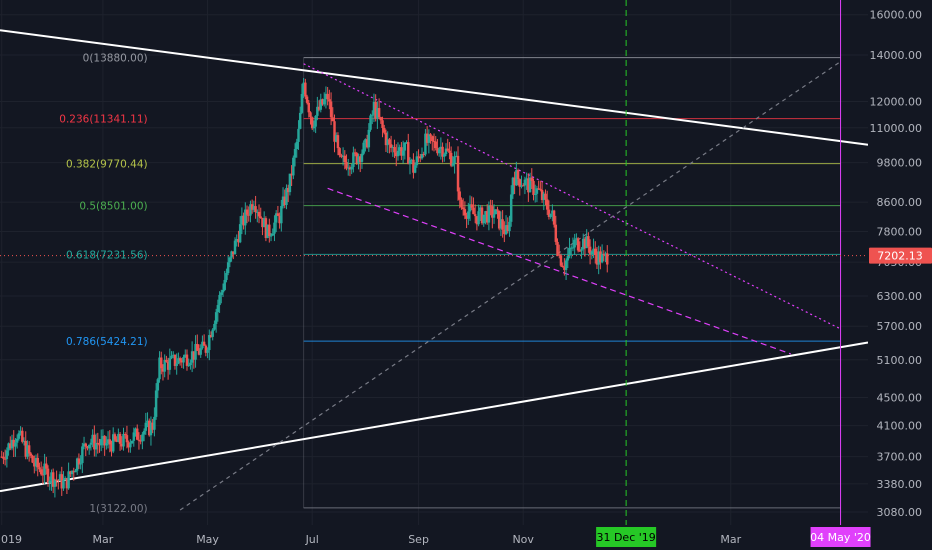  Describe the element at coordinates (900, 512) in the screenshot. I see `price-tick-label: 3080.00` at that location.